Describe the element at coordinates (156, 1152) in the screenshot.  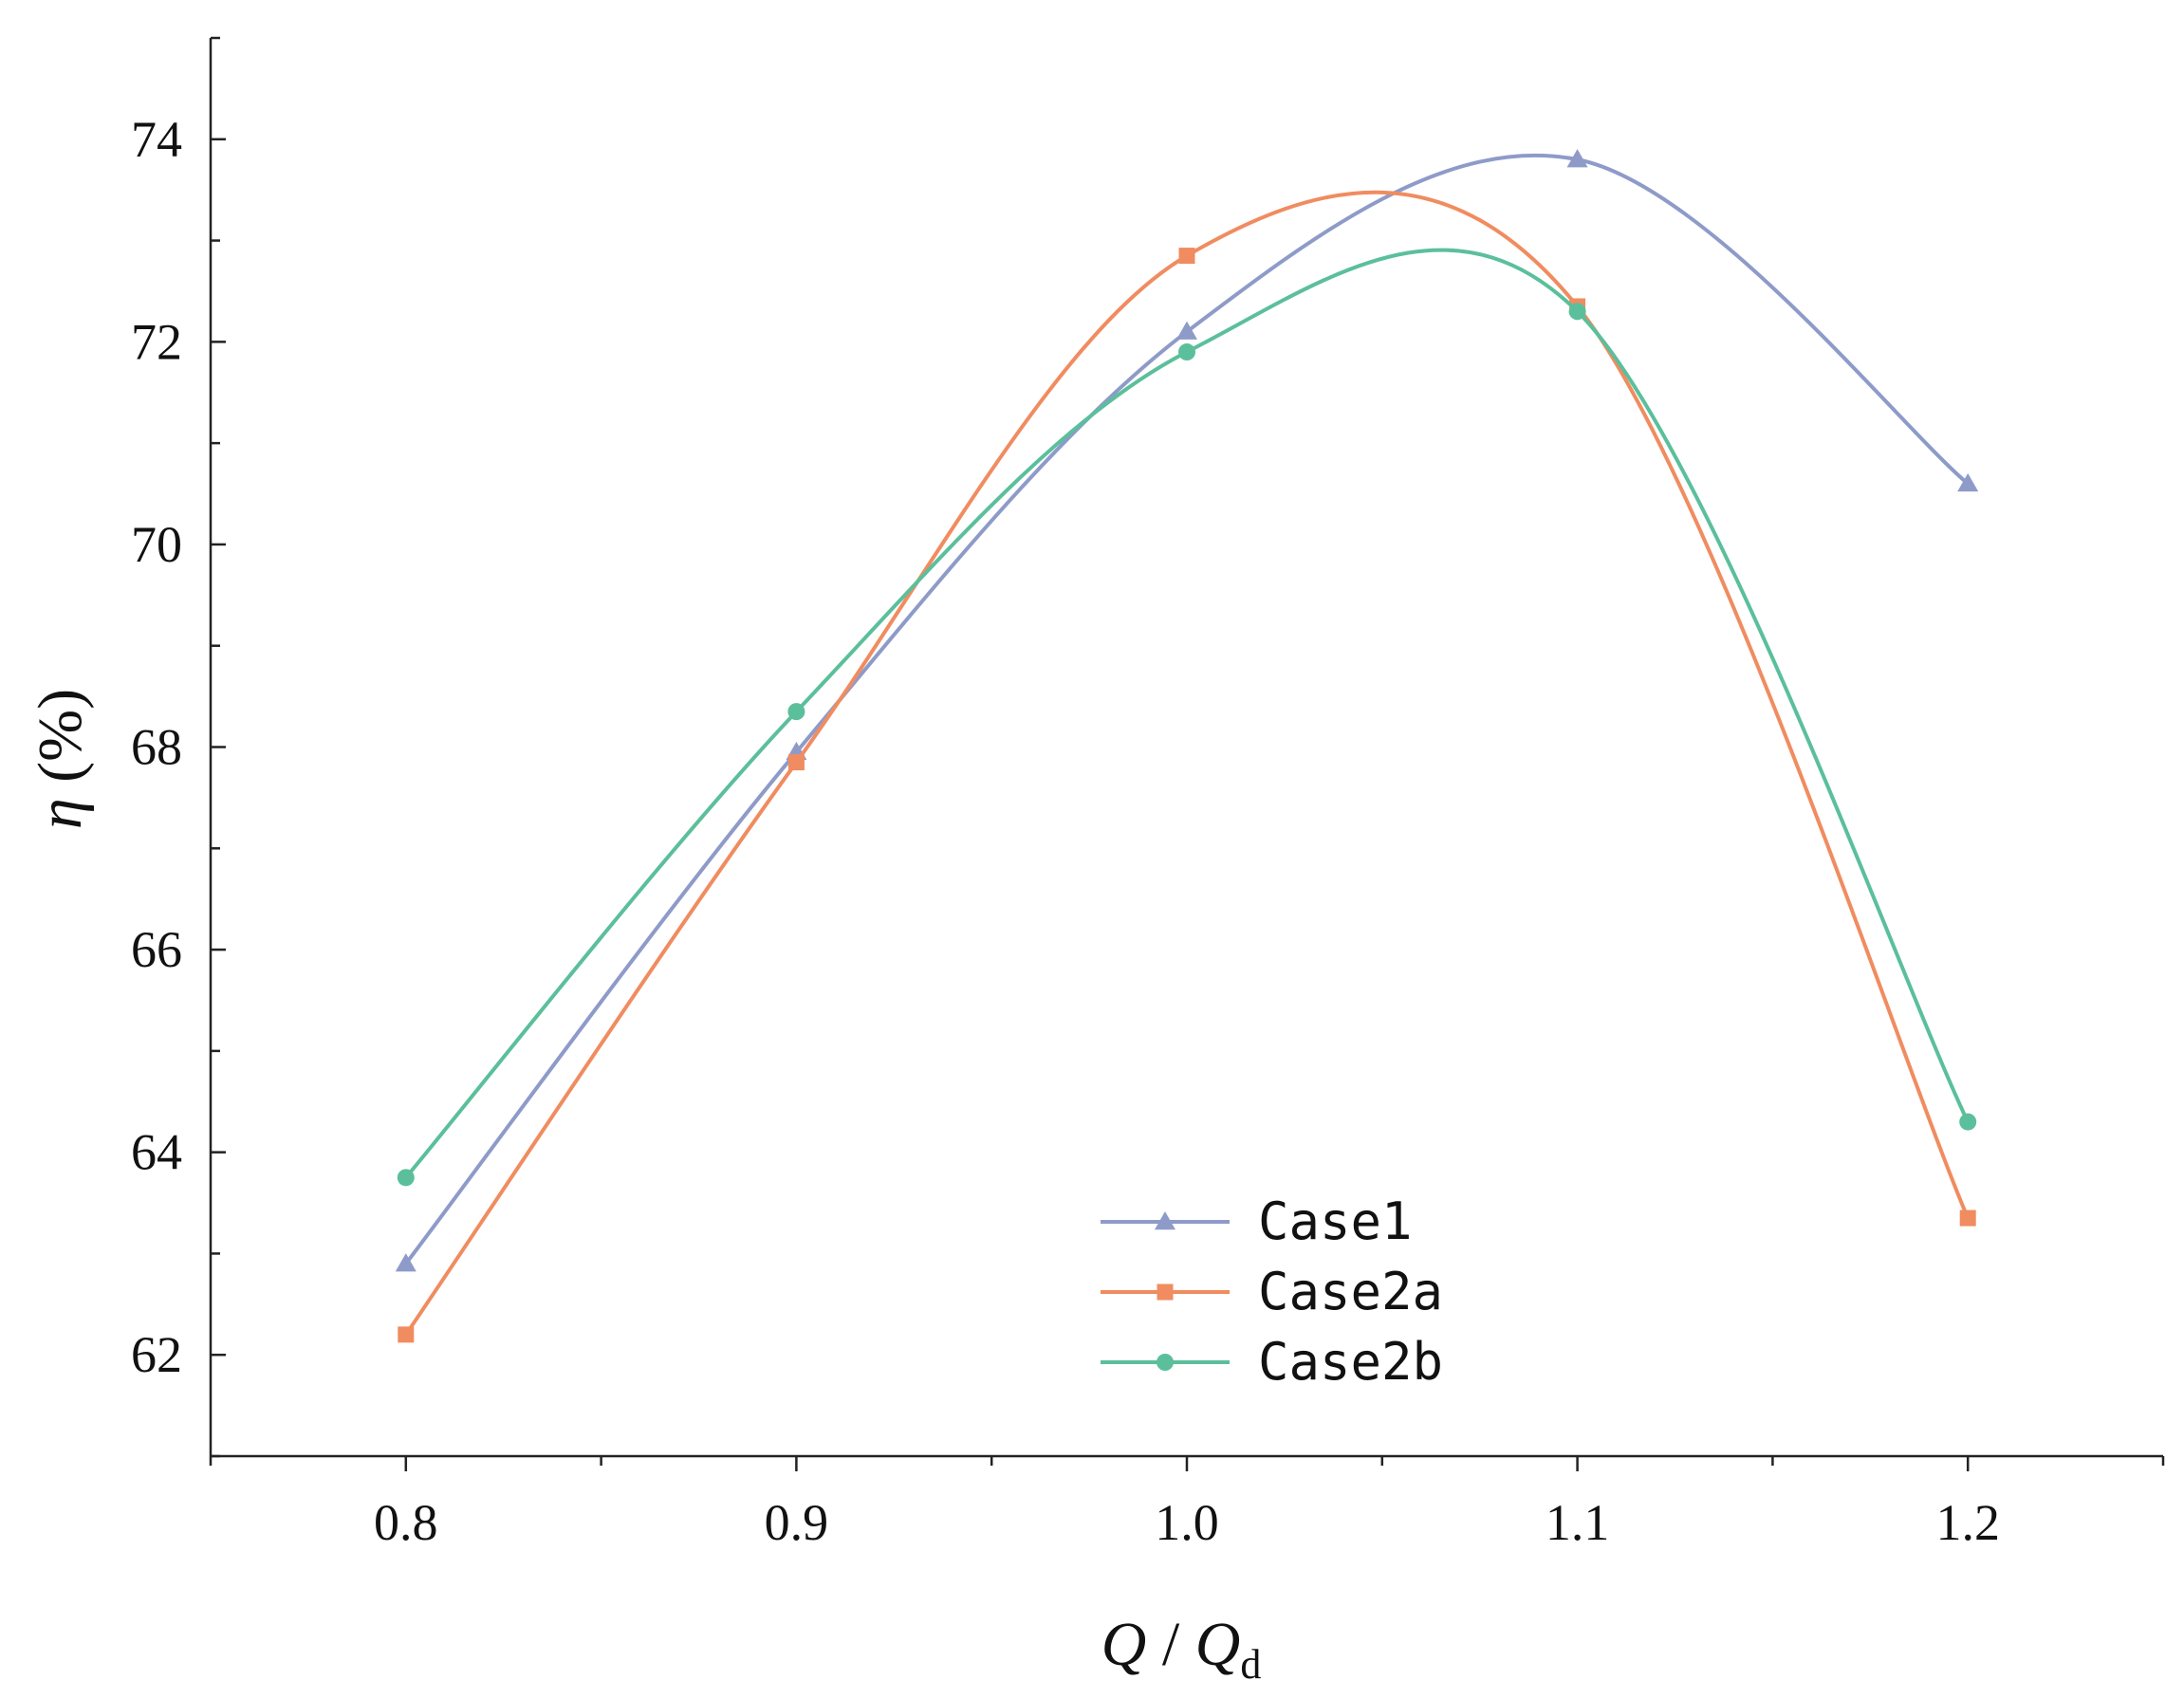
I see `y-tick-label: 64` at that location.